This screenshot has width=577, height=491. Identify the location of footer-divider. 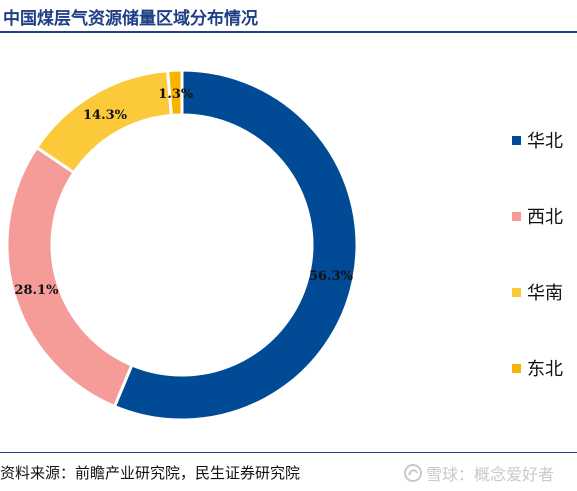
(288, 452).